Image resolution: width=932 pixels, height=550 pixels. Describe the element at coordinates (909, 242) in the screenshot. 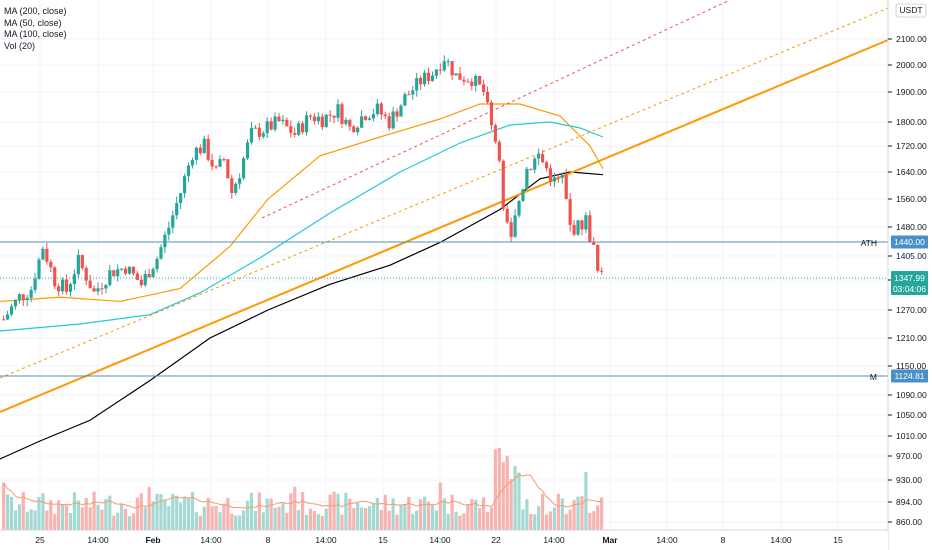

I see `level-price-tag` at that location.